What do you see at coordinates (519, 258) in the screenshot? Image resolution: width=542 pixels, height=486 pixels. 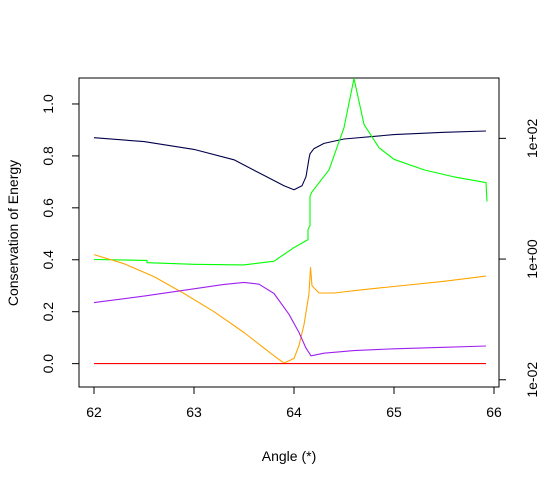 I see `y-axis-right: 1e-02 1e+00 1e+02` at bounding box center [519, 258].